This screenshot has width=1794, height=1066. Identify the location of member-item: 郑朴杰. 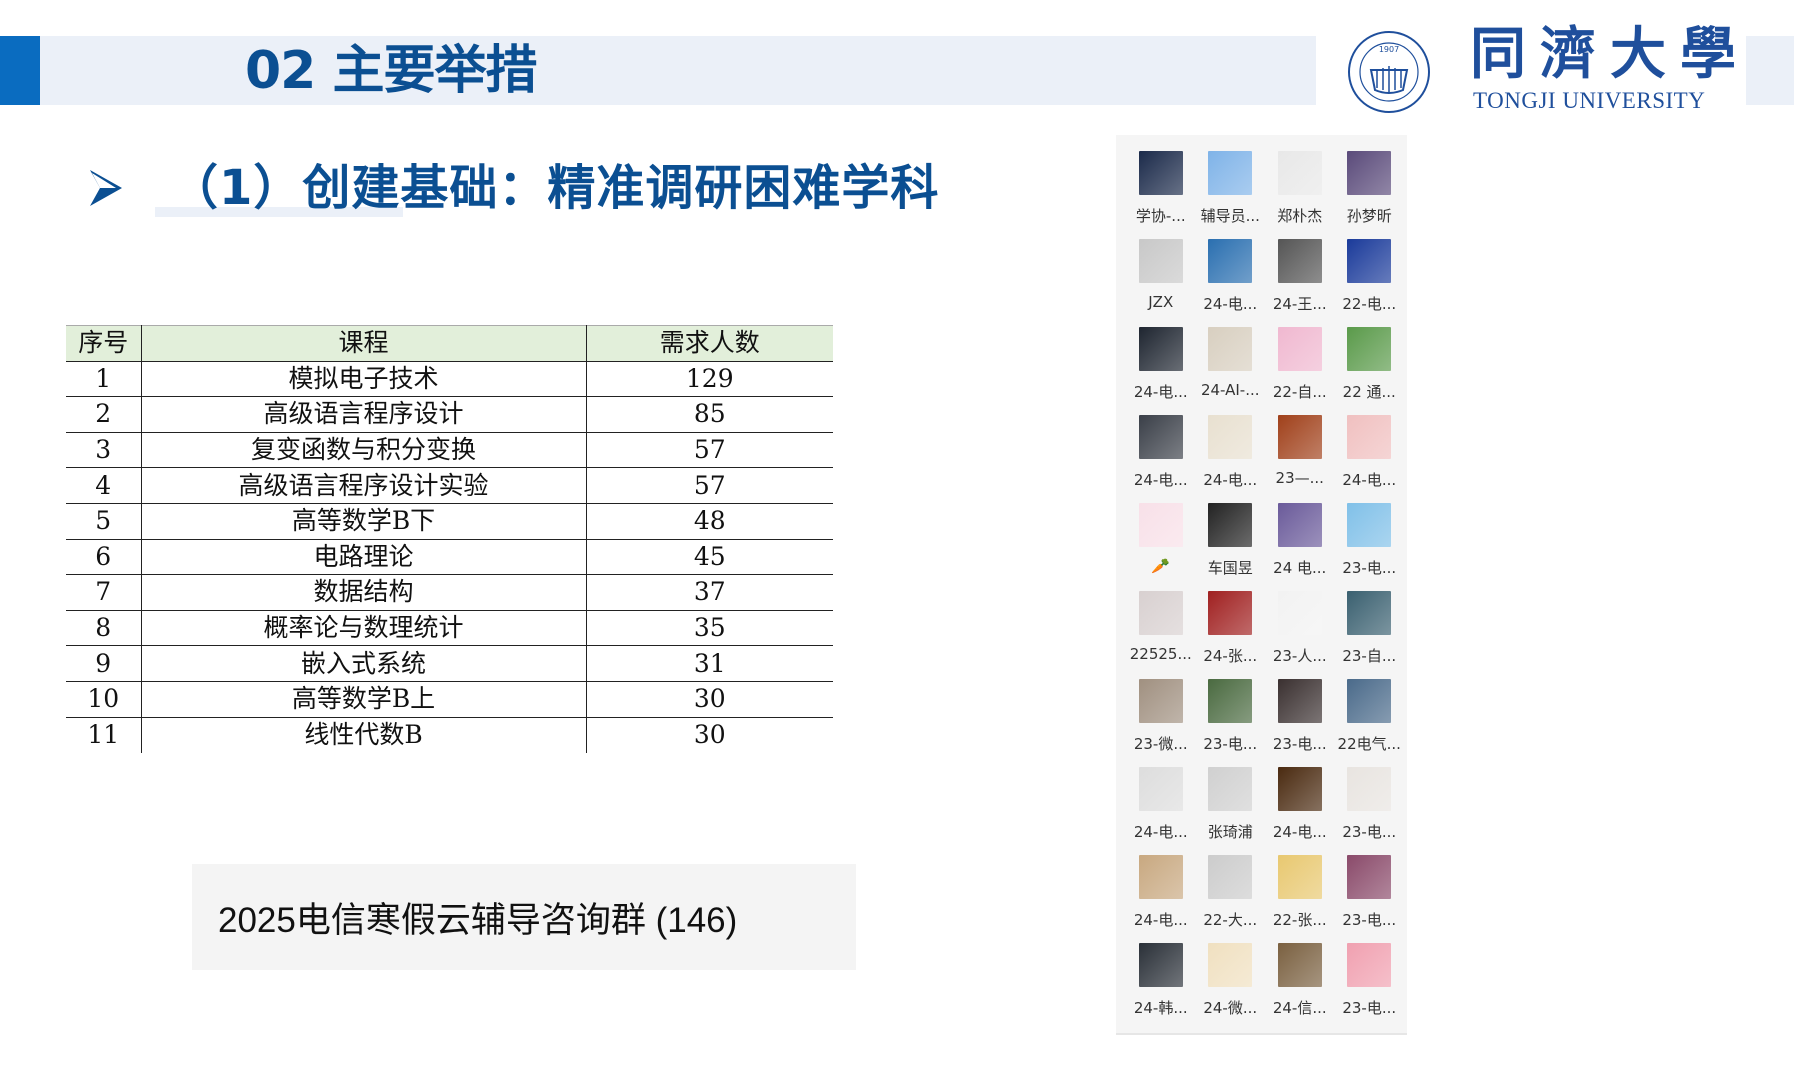
(1300, 195).